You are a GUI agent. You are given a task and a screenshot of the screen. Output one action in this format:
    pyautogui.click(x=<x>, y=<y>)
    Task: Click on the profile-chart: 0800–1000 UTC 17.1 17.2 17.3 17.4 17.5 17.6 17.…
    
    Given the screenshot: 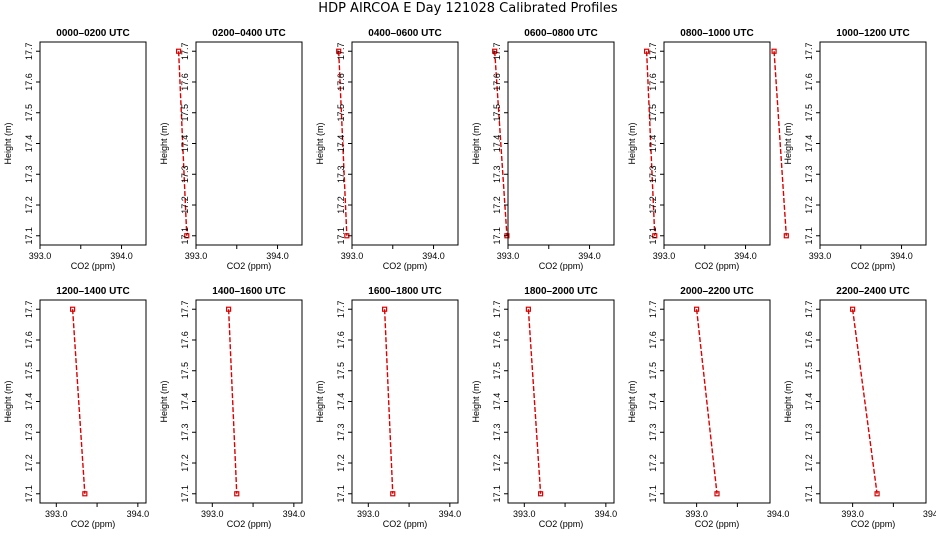 What is the action you would take?
    pyautogui.click(x=708, y=149)
    